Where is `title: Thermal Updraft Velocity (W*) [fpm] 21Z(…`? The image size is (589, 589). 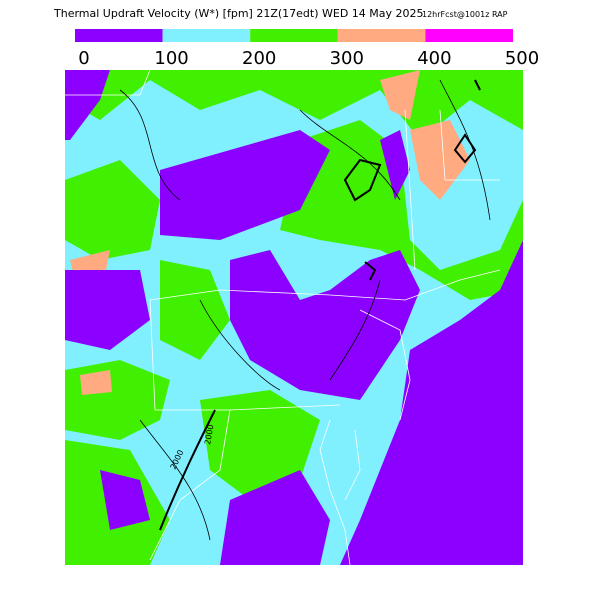
title: Thermal Updraft Velocity (W*) [fpm] 21Z(… is located at coordinates (238, 13).